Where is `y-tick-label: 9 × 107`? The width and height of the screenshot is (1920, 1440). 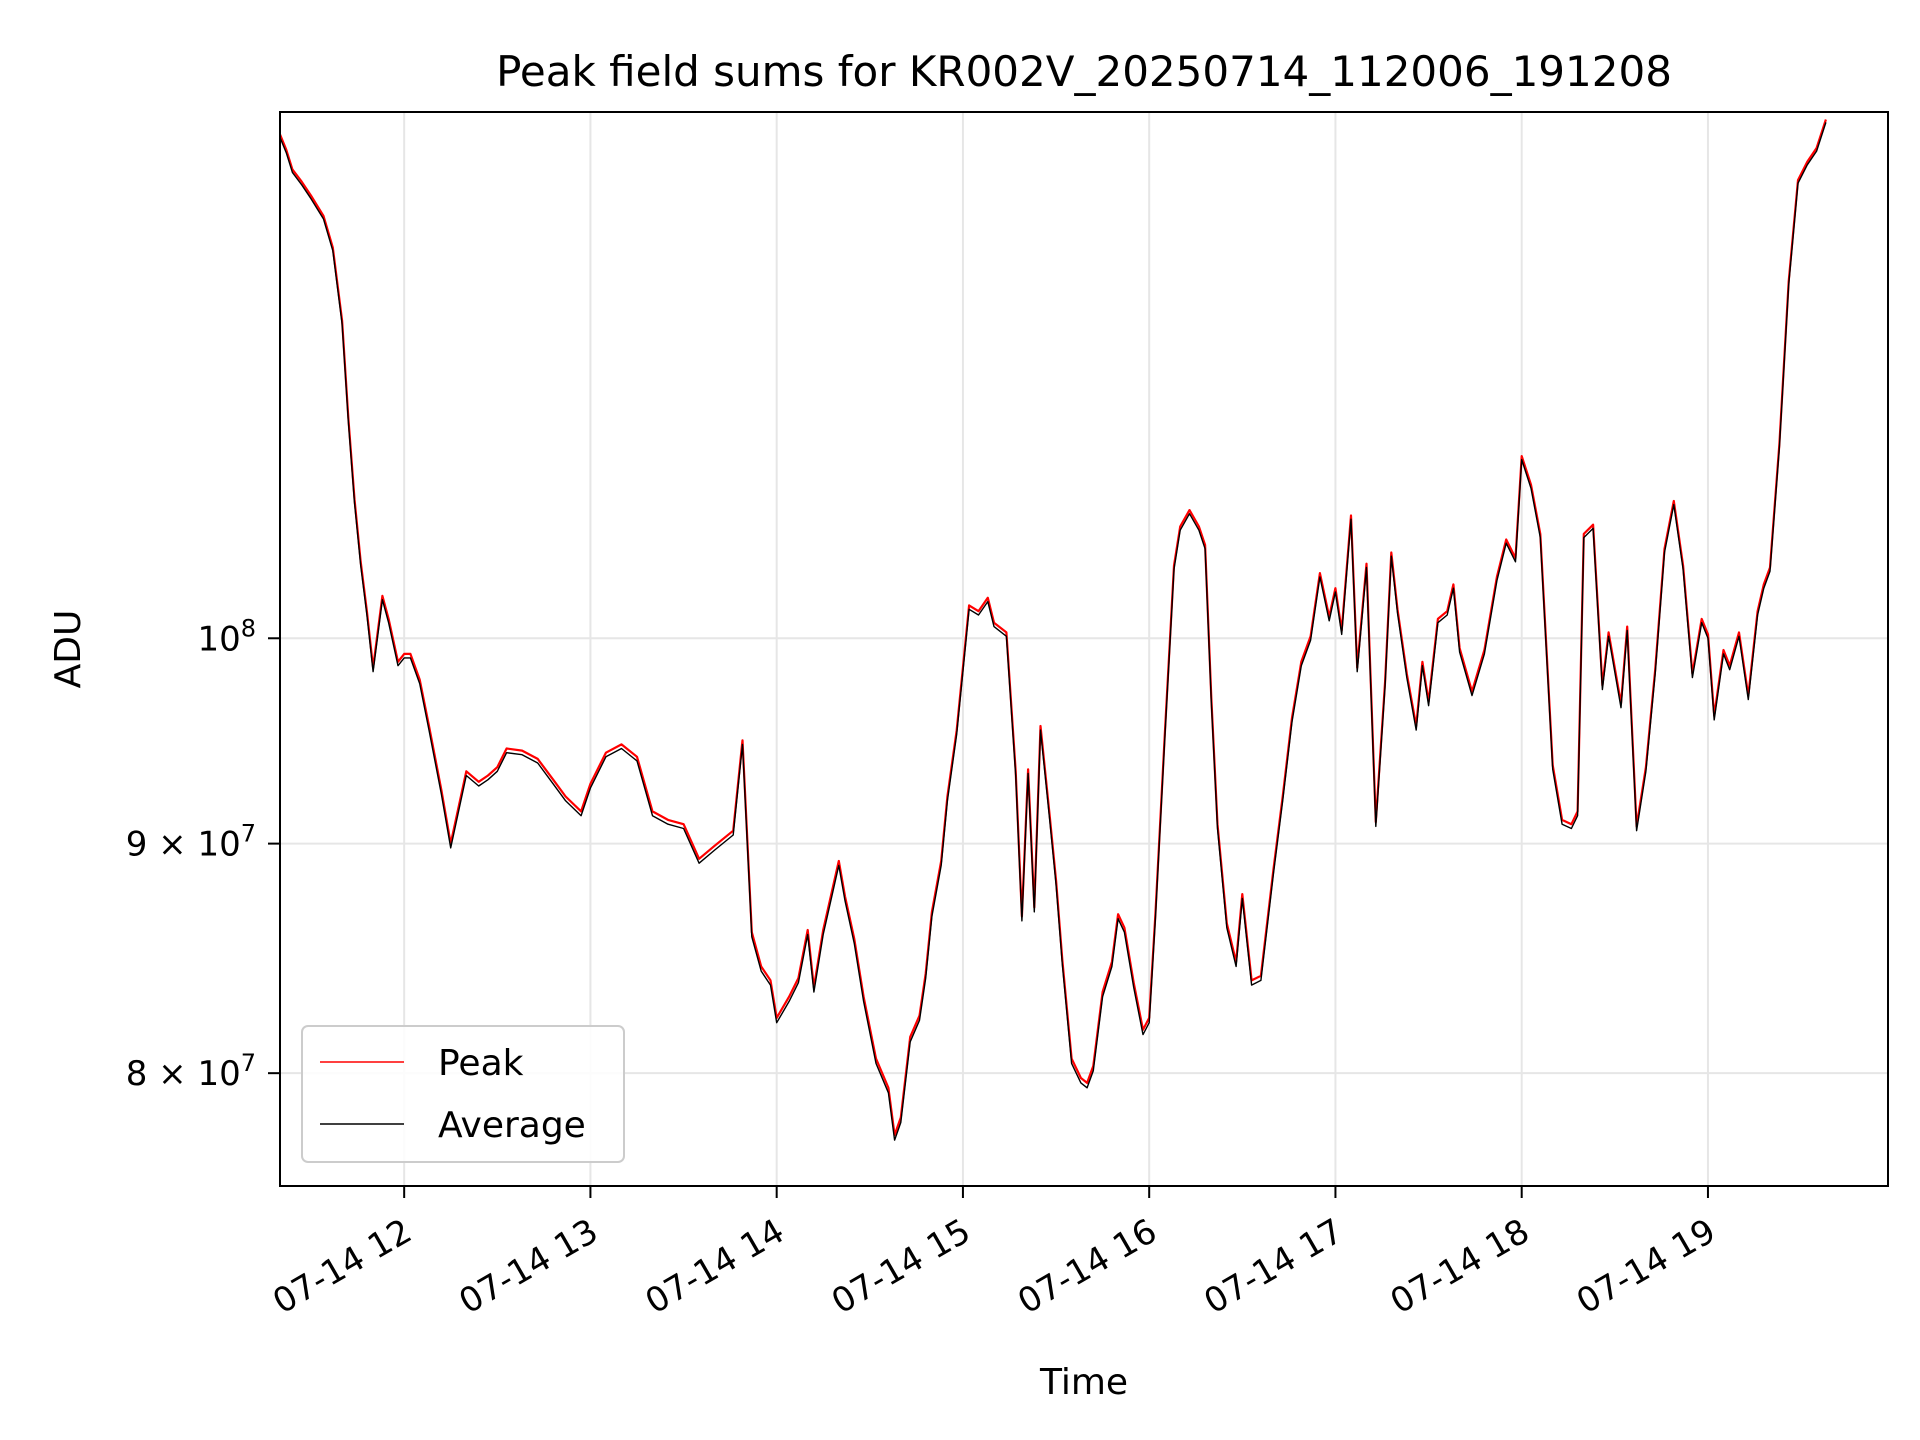
y-tick-label: 9 × 107 is located at coordinates (191, 842).